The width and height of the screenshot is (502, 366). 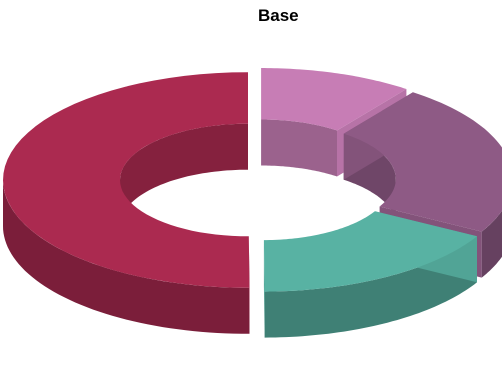 I want to click on slice-2-top, so click(x=422, y=162).